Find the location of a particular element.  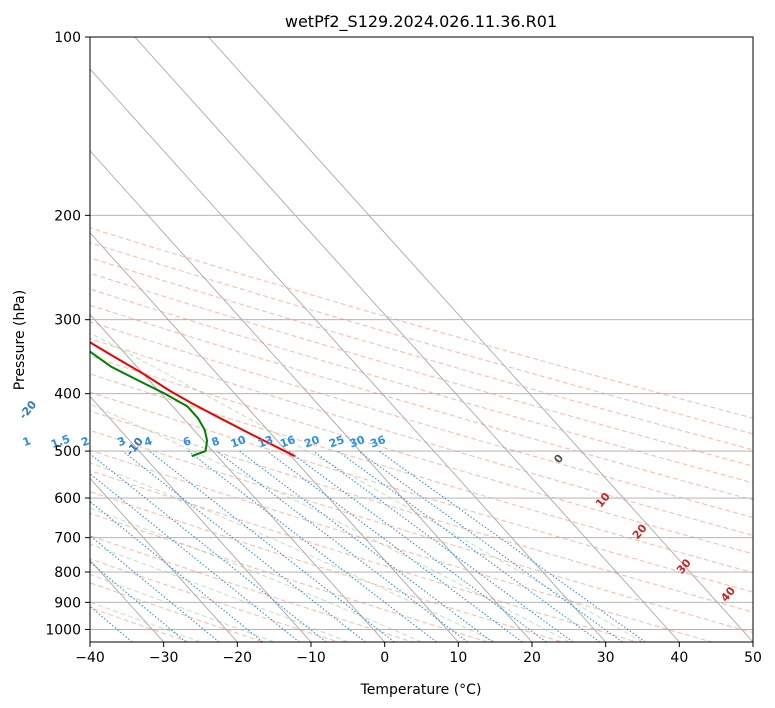

mixing-ratio-label: 3 is located at coordinates (122, 441).